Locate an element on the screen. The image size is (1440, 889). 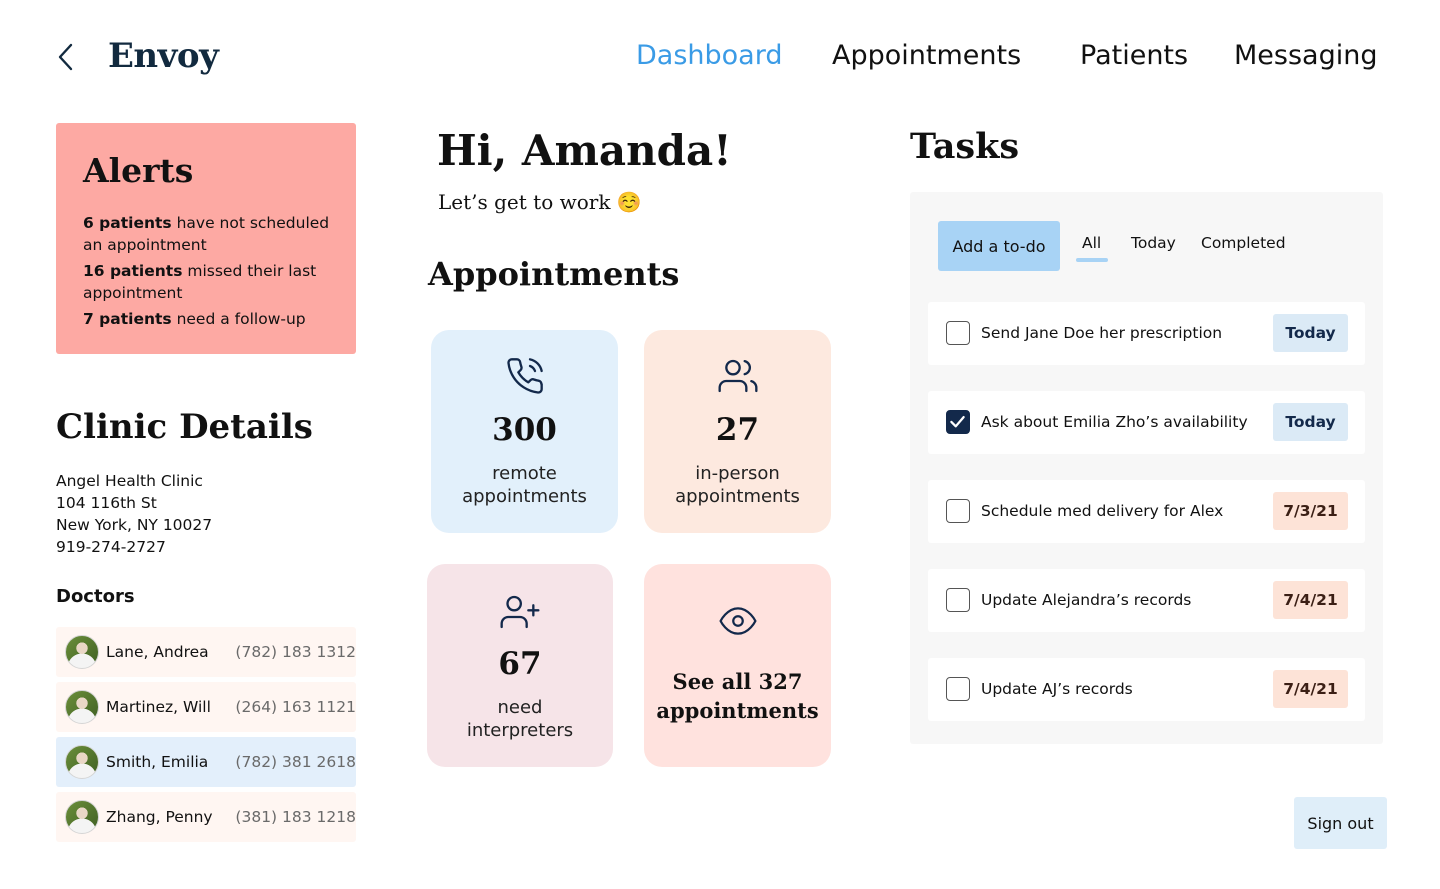
nav-patients: Patients is located at coordinates (1134, 55).